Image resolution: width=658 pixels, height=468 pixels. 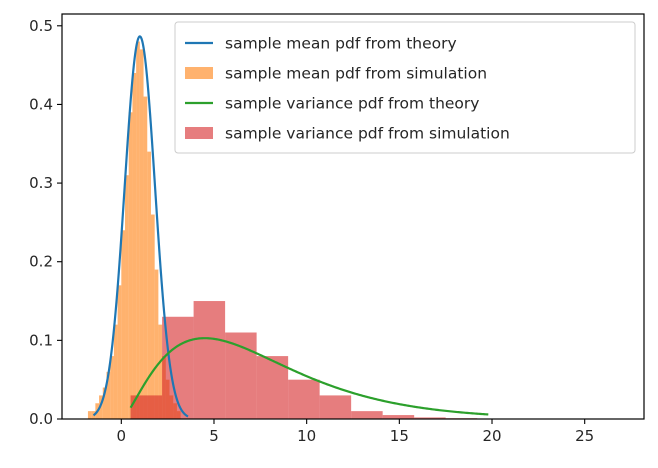 I want to click on y-tick-label: 0.4, so click(x=41, y=104).